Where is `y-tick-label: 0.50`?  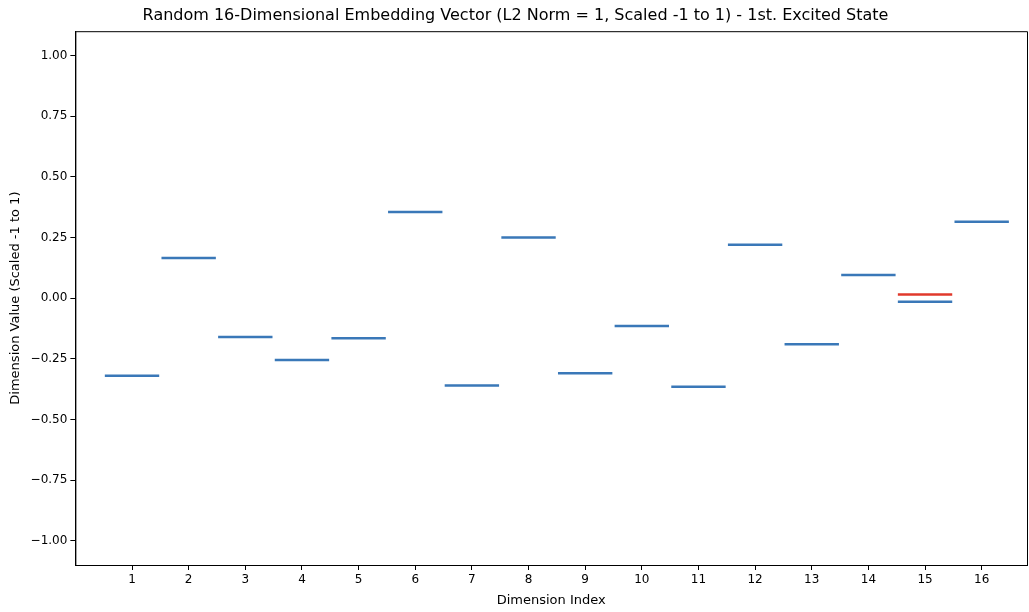 y-tick-label: 0.50 is located at coordinates (54, 175).